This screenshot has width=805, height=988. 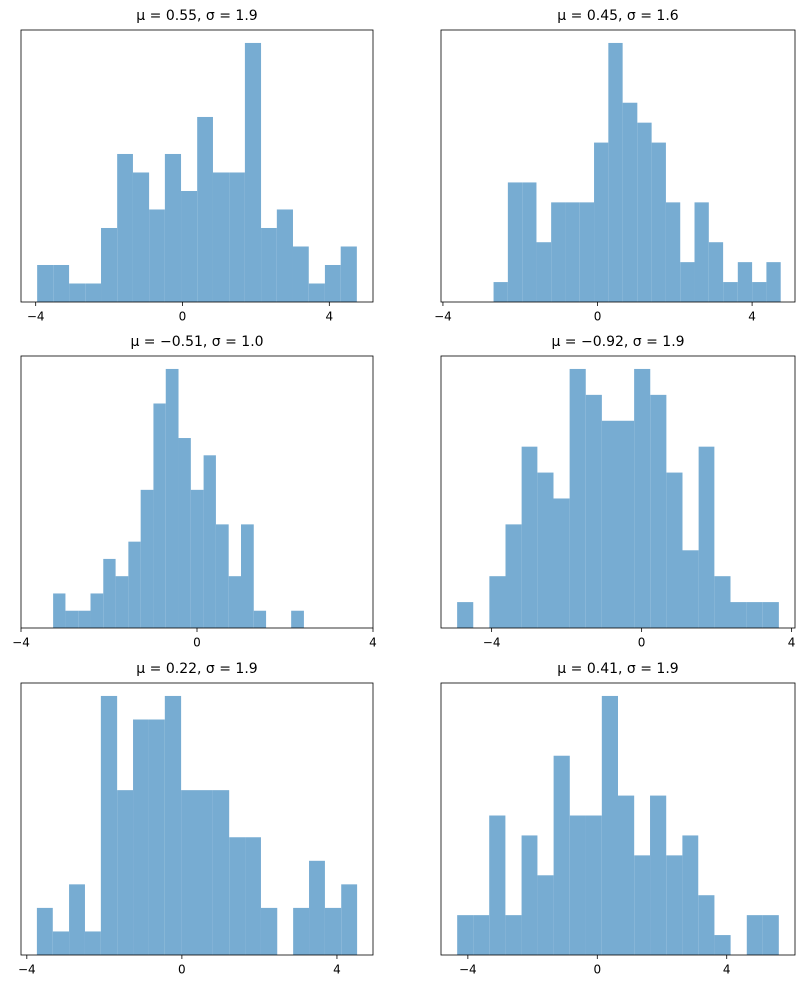 What do you see at coordinates (196, 16) in the screenshot?
I see `subplot-title: μ = 0.55, σ = 1.9` at bounding box center [196, 16].